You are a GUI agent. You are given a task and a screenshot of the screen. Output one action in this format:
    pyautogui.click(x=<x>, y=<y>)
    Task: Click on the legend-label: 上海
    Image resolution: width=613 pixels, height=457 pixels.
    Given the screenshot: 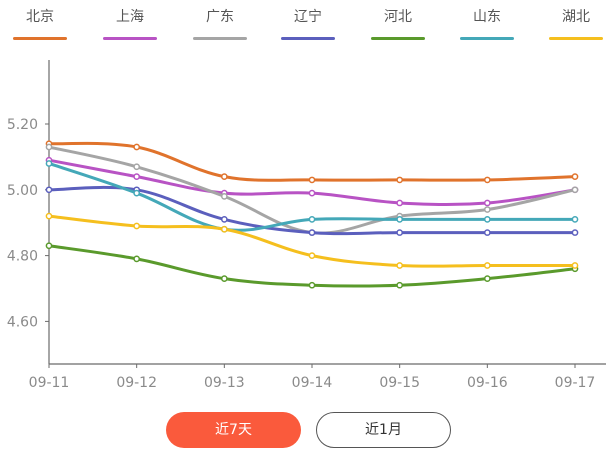 What is the action you would take?
    pyautogui.click(x=130, y=17)
    